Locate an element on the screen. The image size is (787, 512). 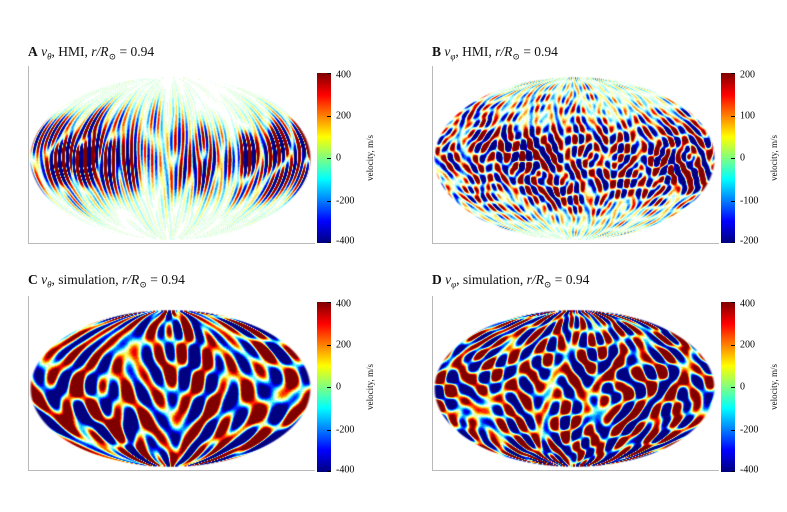
panel-C-title: C vθ, simulation, r/R⊙ = 0.94 is located at coordinates (106, 281).